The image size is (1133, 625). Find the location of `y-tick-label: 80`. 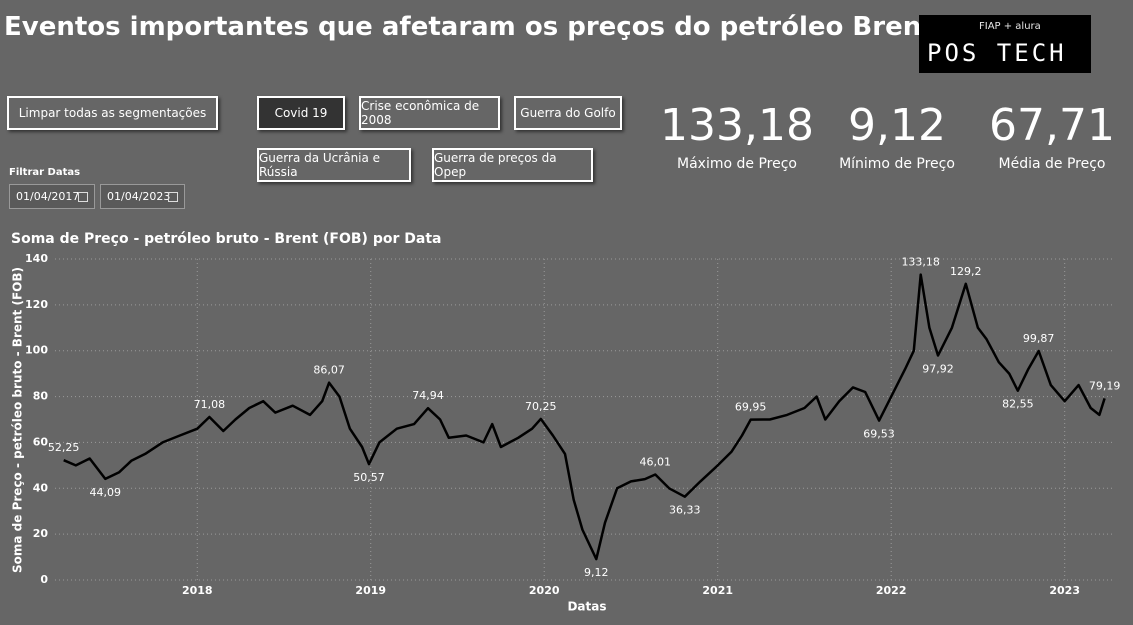

y-tick-label: 80 is located at coordinates (41, 396).